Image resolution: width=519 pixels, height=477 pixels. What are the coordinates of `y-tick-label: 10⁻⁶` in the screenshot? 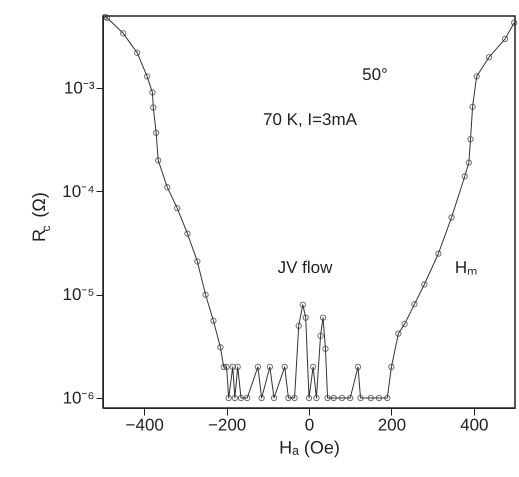 It's located at (78, 398).